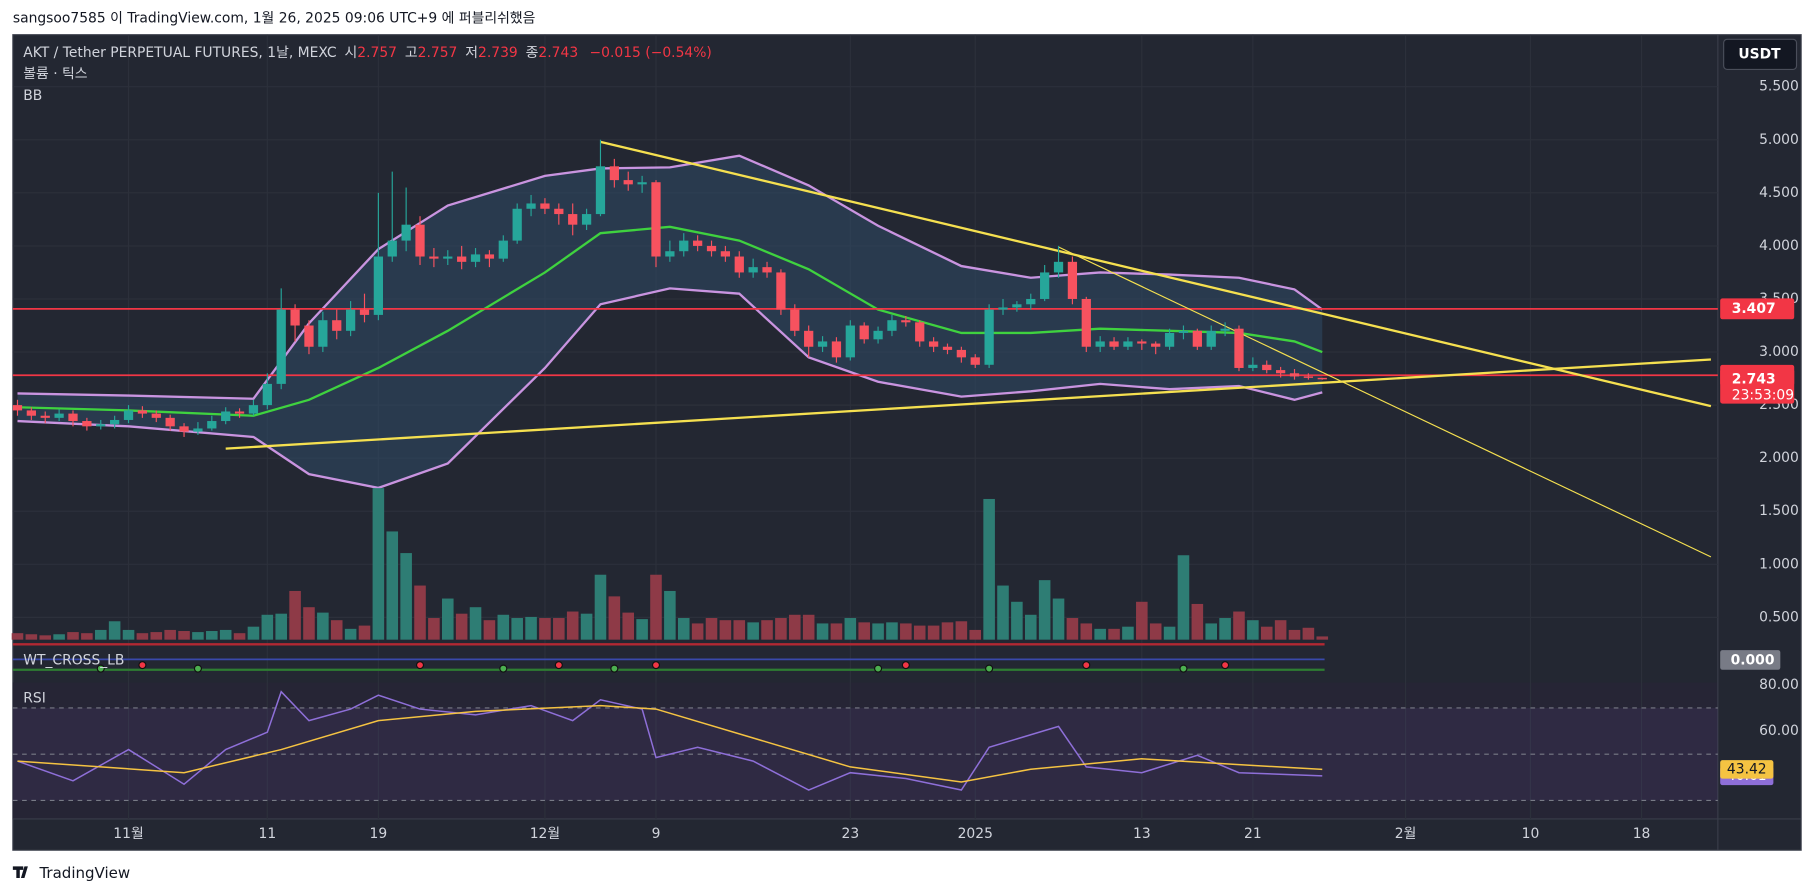  I want to click on y-tick-label: 1.500, so click(1779, 511).